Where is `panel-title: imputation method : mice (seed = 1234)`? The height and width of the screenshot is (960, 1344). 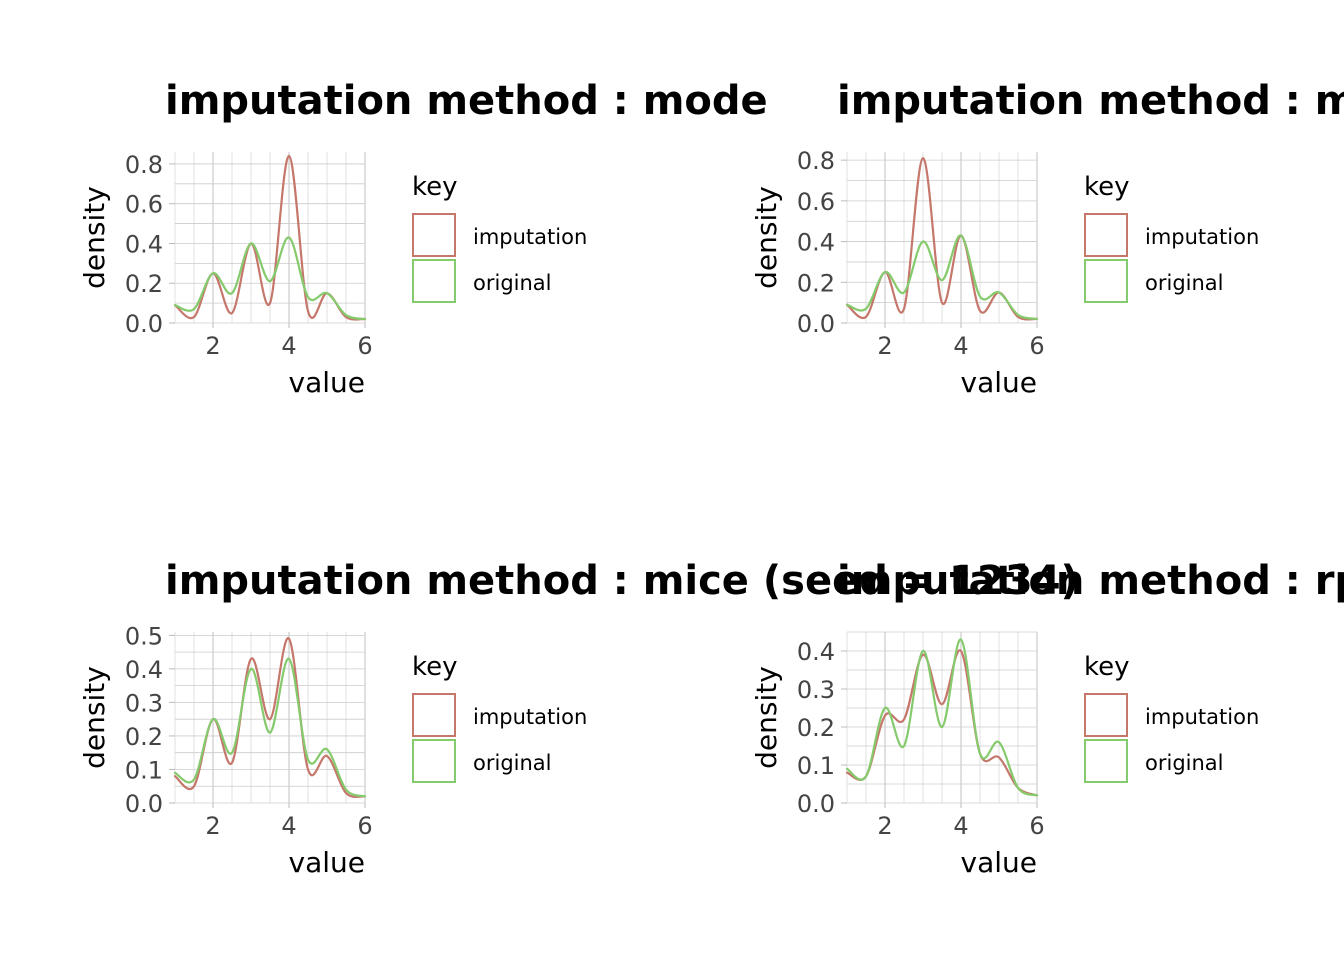
panel-title: imputation method : mice (seed = 1234) is located at coordinates (622, 581).